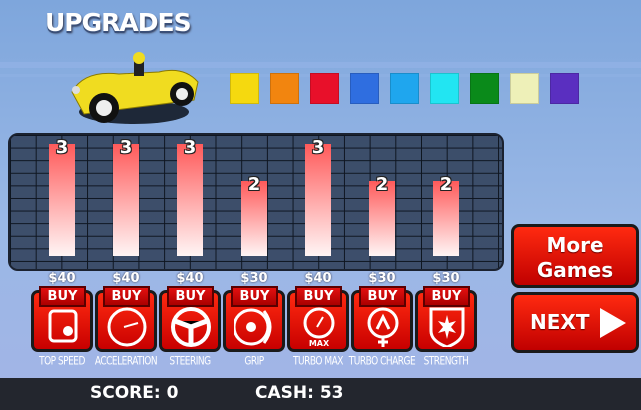  Describe the element at coordinates (126, 362) in the screenshot. I see `upgrade-label: ACCELERATION` at that location.